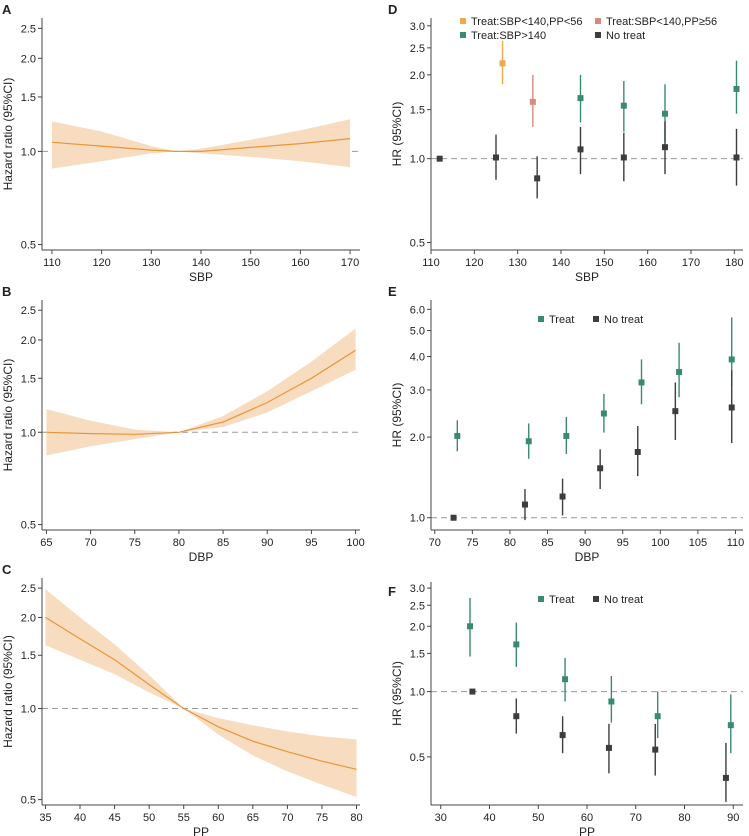 This screenshot has width=749, height=836. I want to click on x-tick-label: 40, so click(80, 818).